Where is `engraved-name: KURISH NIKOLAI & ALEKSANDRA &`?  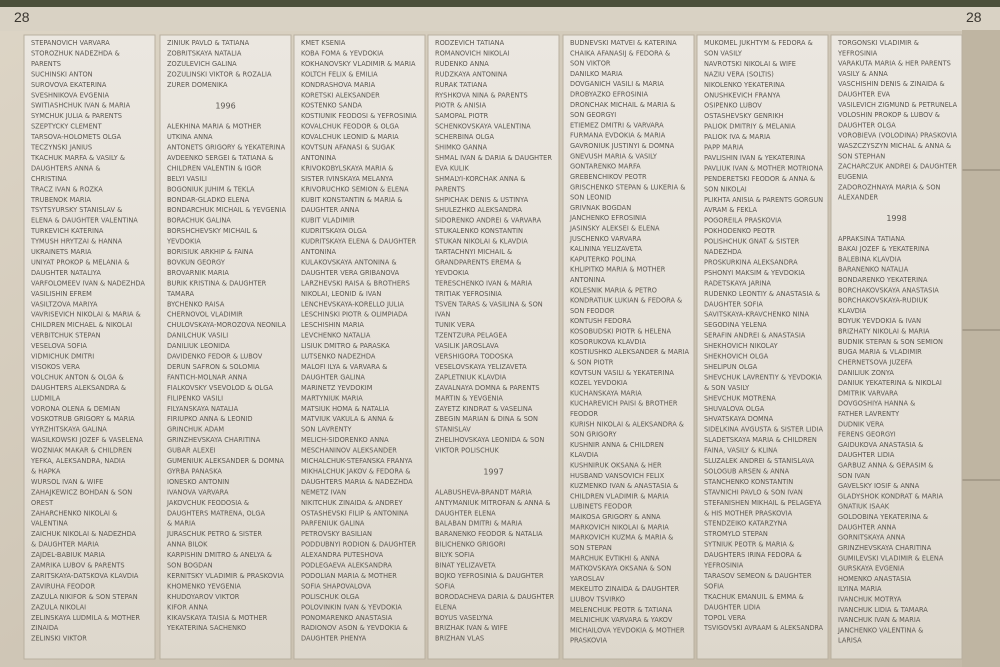
engraved-name: KURISH NIKOLAI & ALEKSANDRA & is located at coordinates (627, 424).